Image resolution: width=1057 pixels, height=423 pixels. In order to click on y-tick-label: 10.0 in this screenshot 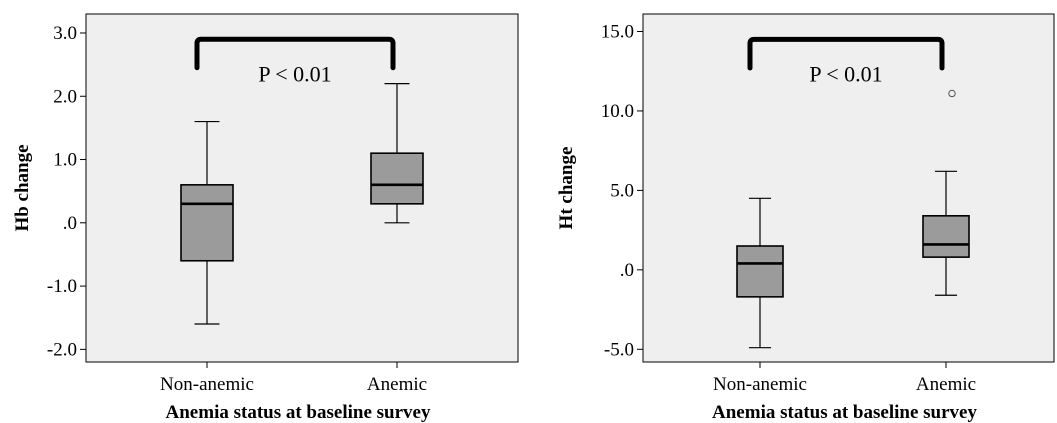, I will do `click(617, 111)`.